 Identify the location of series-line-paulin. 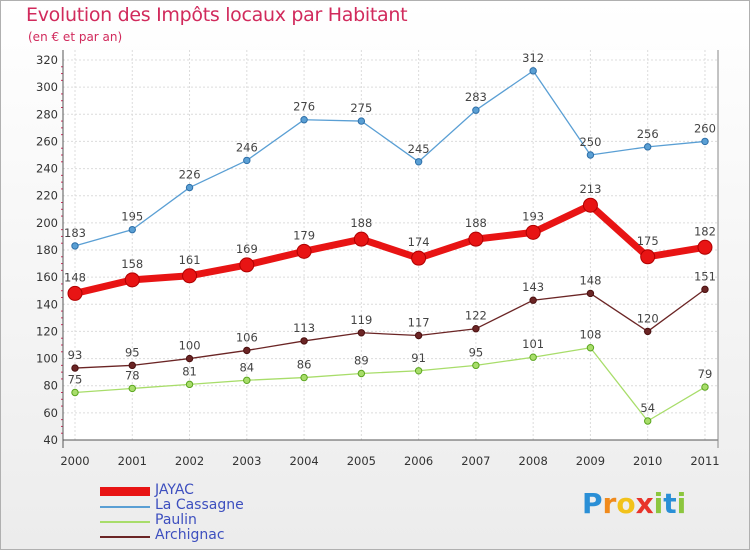
(390, 384).